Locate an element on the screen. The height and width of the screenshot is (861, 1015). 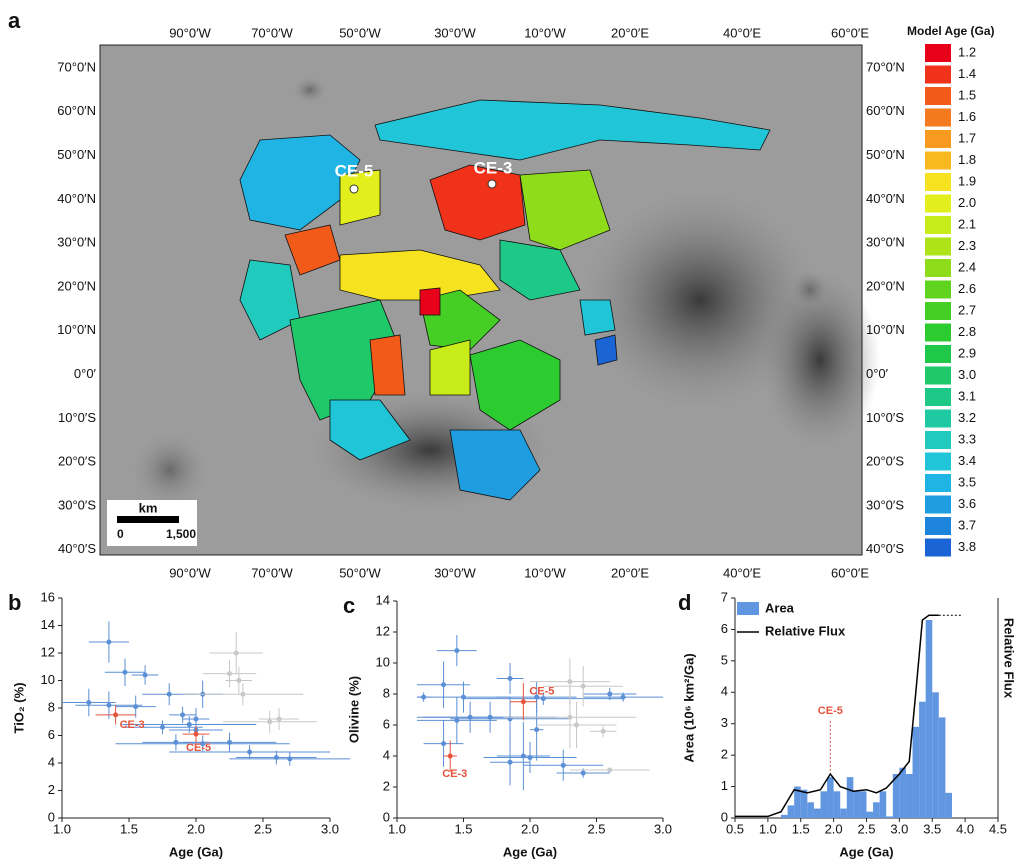
legend-title: Model Age (Ga) is located at coordinates (951, 31).